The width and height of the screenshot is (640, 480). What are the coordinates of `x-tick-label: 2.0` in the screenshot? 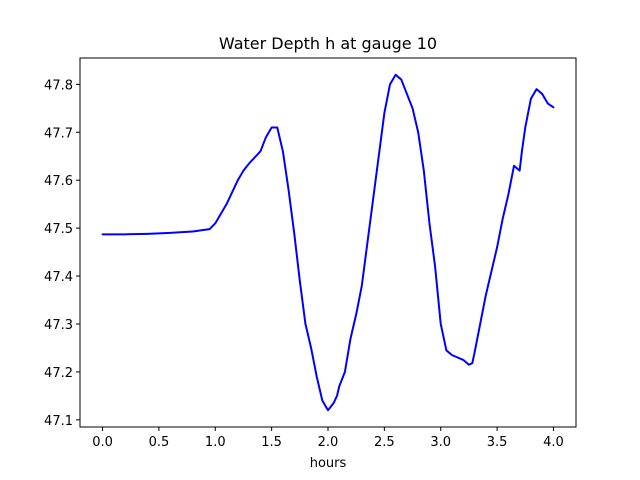 It's located at (328, 442).